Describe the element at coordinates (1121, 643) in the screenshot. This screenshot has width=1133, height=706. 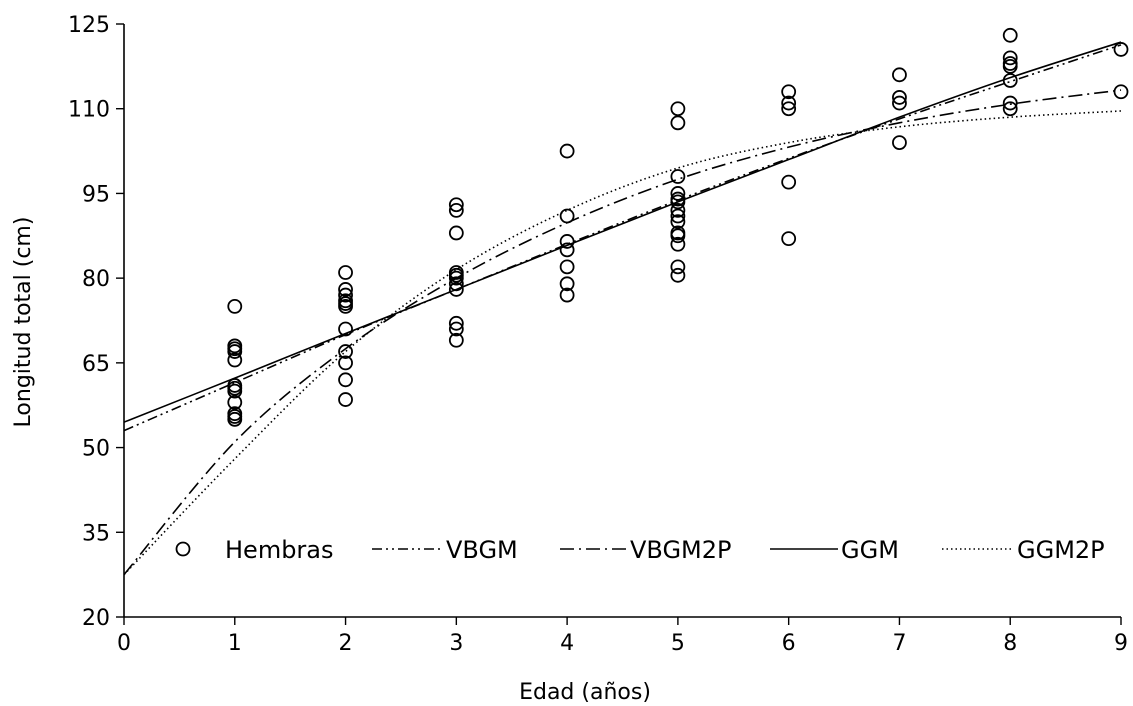
I see `x-tick-label: 9` at that location.